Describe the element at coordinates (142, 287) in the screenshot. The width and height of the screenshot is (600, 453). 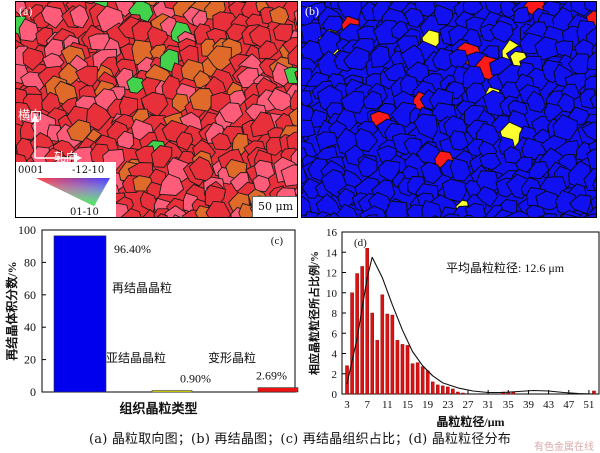
I see `chart-c-category-label: 再结晶晶粒` at that location.